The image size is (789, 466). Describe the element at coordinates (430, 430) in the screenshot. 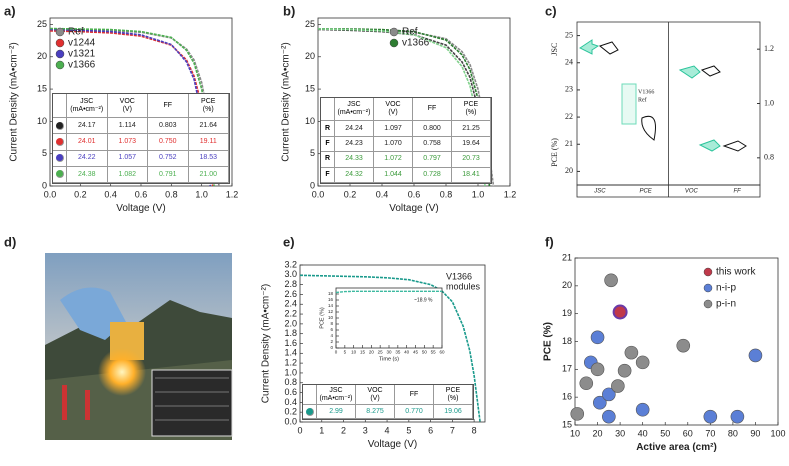

I see `x-tick-label: 6` at that location.